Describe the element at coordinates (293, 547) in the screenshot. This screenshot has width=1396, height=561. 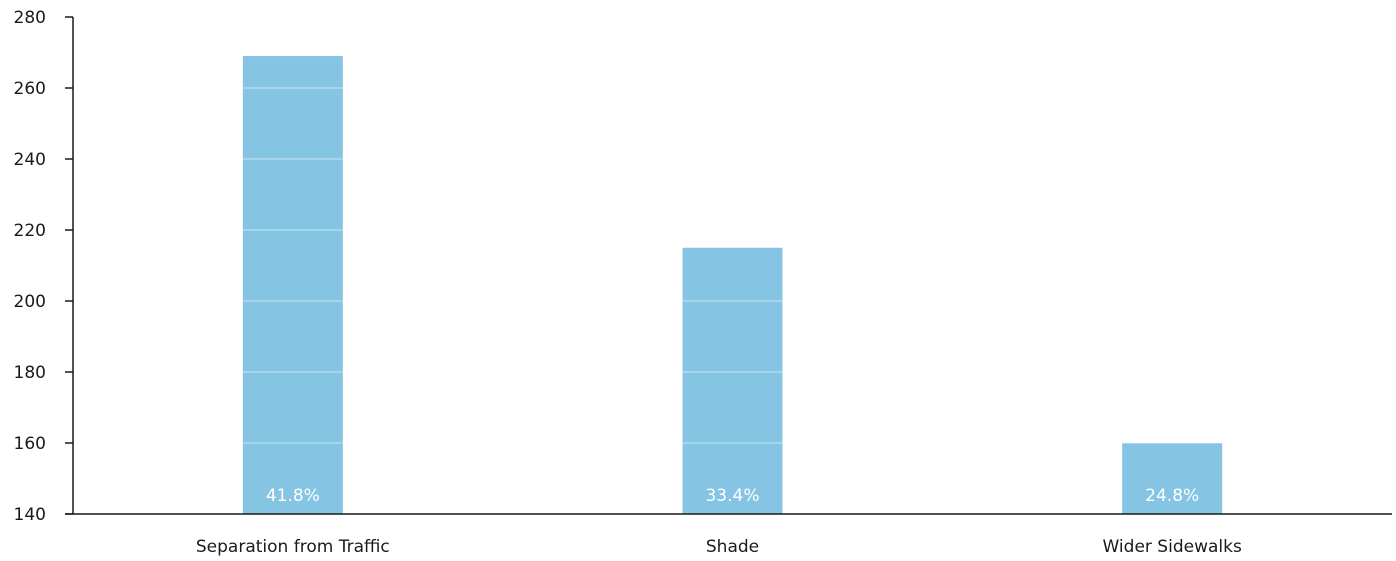
I see `x-tick-label-0: Separation from Traffic` at that location.